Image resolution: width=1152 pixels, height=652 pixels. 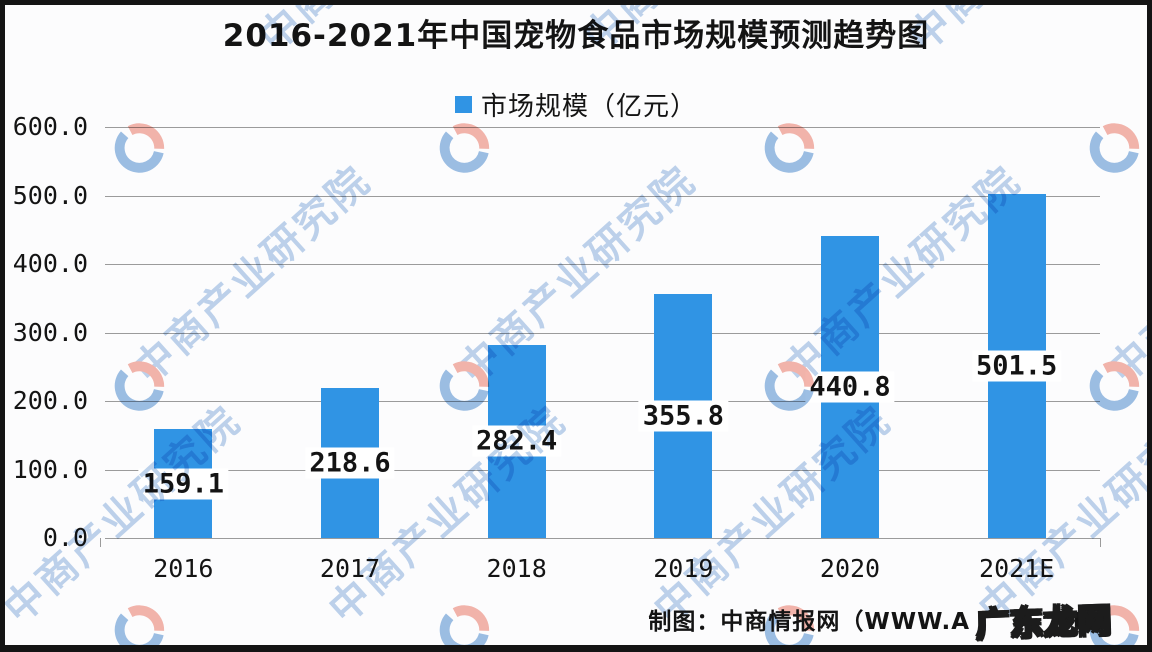 I want to click on y-axis-tick-label: 300.0, so click(x=50, y=332).